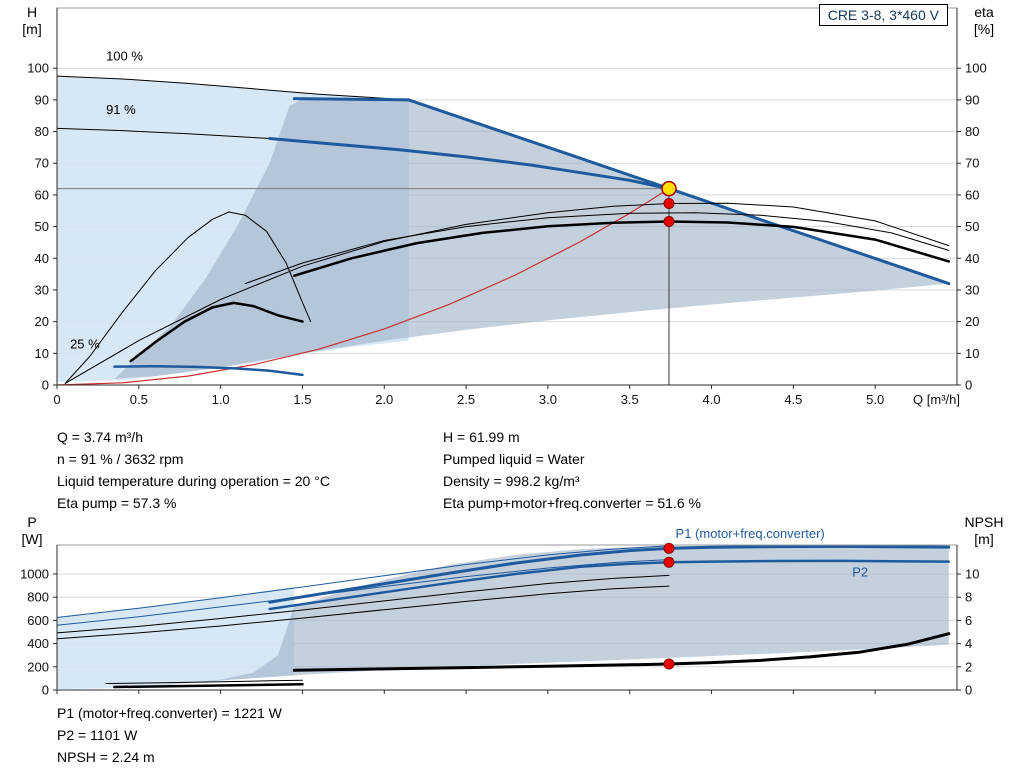 The height and width of the screenshot is (781, 1024). What do you see at coordinates (630, 399) in the screenshot?
I see `x-axis-tick-label: 3.5` at bounding box center [630, 399].